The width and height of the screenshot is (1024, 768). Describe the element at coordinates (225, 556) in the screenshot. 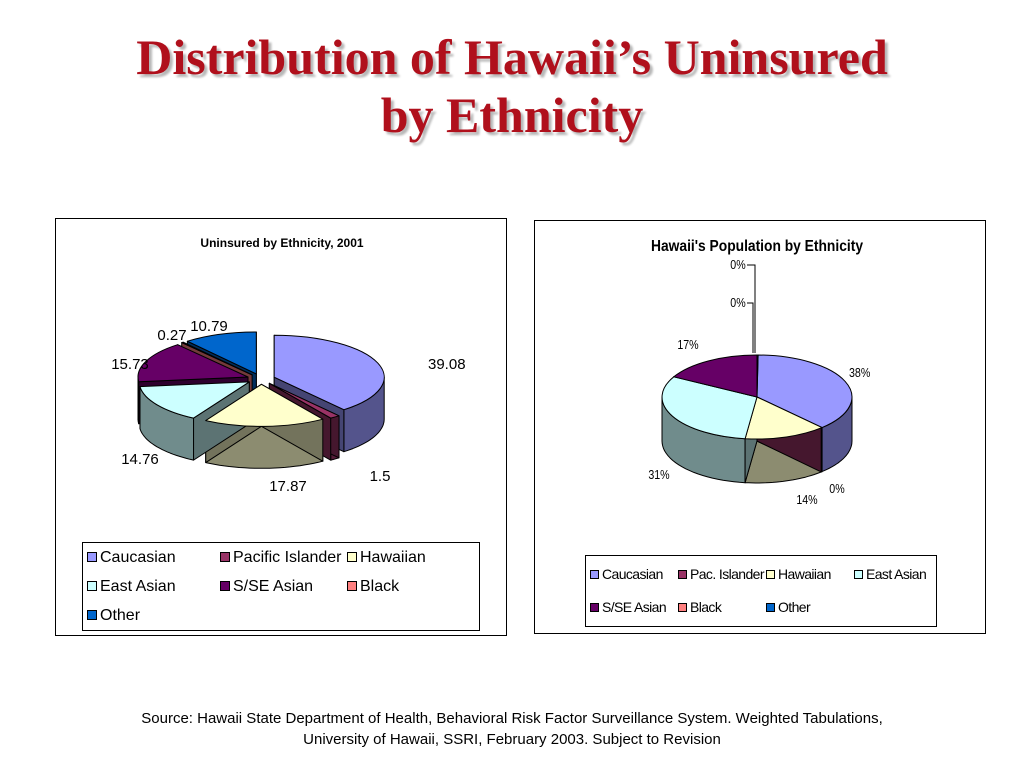

I see `uninsured-legend-swatch-pacific-islander` at that location.